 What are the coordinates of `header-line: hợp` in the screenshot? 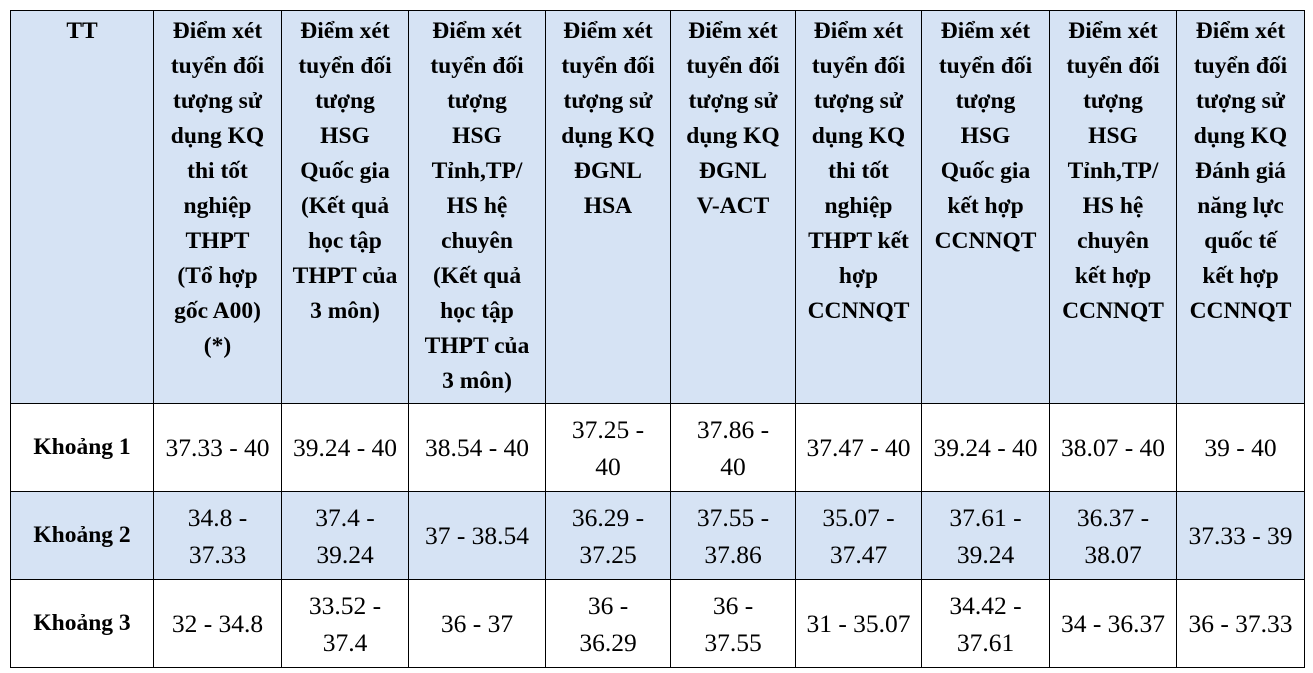 It's located at (858, 276).